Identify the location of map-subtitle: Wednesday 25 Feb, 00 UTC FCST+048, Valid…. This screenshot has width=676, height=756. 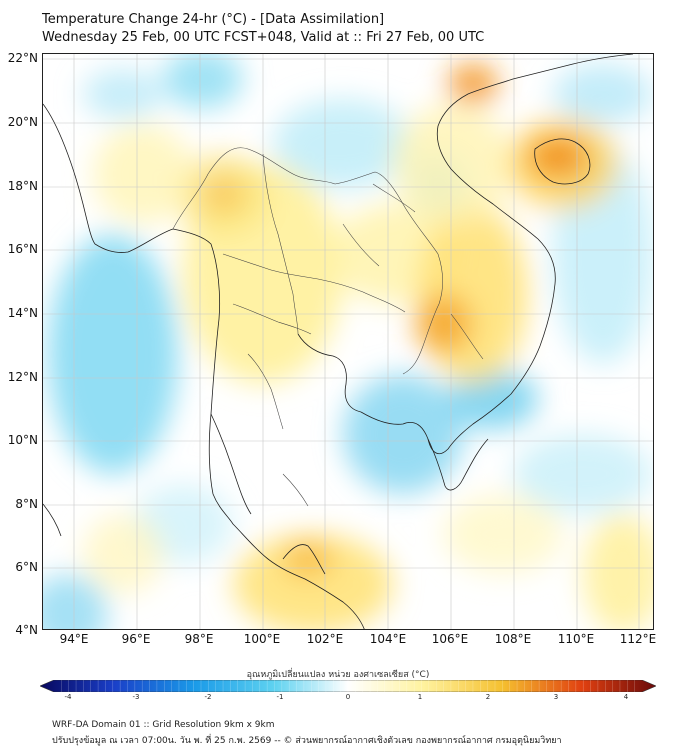
(263, 37).